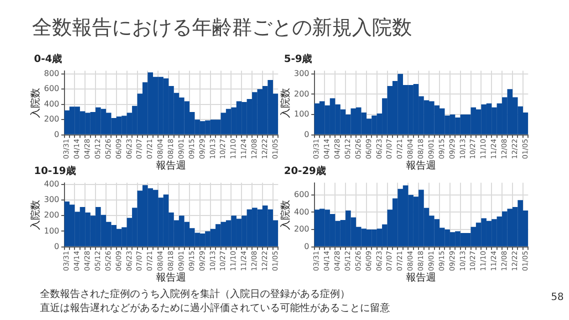 The height and width of the screenshot is (320, 569). What do you see at coordinates (55, 171) in the screenshot?
I see `chart-title: 10-19歳` at bounding box center [55, 171].